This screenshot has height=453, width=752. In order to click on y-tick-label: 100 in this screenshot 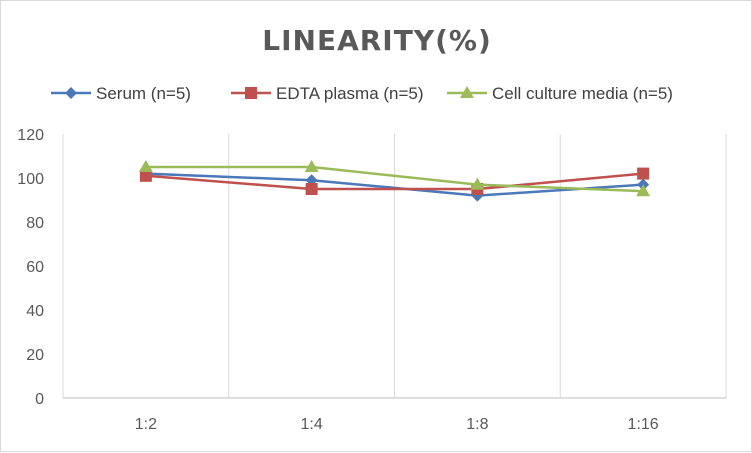, I will do `click(30, 179)`.